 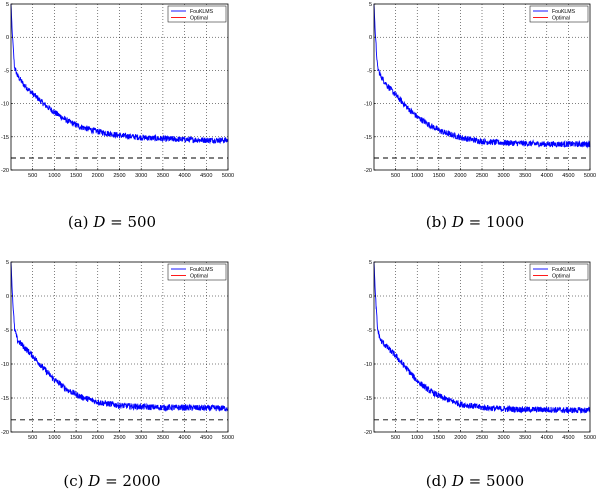 What do you see at coordinates (75, 481) in the screenshot?
I see `caption-label: (c)` at bounding box center [75, 481].